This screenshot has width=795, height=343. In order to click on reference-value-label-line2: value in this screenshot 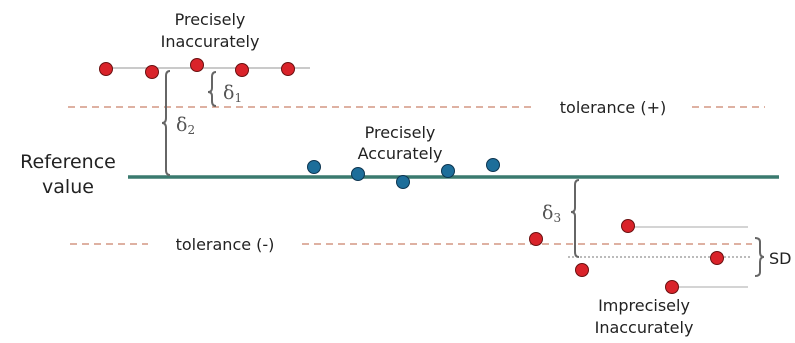, I will do `click(68, 187)`.